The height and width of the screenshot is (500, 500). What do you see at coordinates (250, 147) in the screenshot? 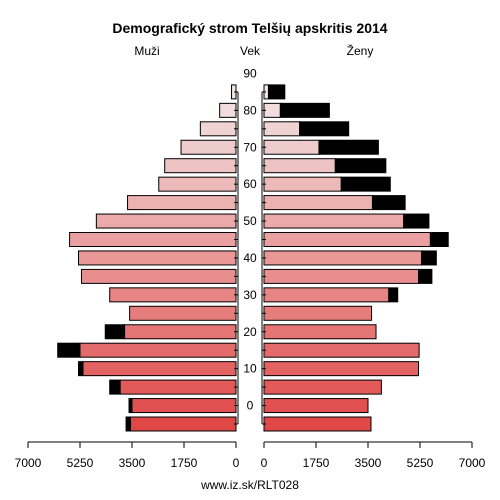
I see `age-tick-label: 70` at bounding box center [250, 147].